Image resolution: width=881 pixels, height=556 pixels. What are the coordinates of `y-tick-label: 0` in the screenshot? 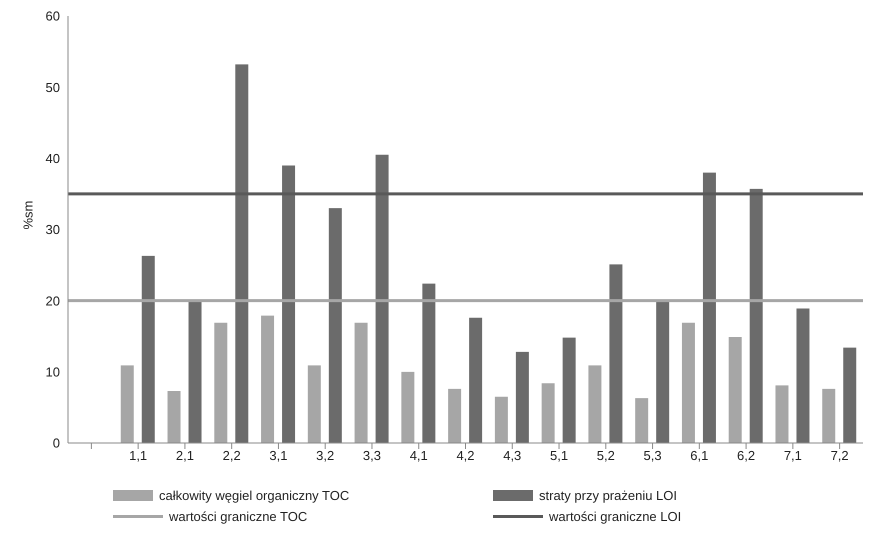 It's located at (56, 443).